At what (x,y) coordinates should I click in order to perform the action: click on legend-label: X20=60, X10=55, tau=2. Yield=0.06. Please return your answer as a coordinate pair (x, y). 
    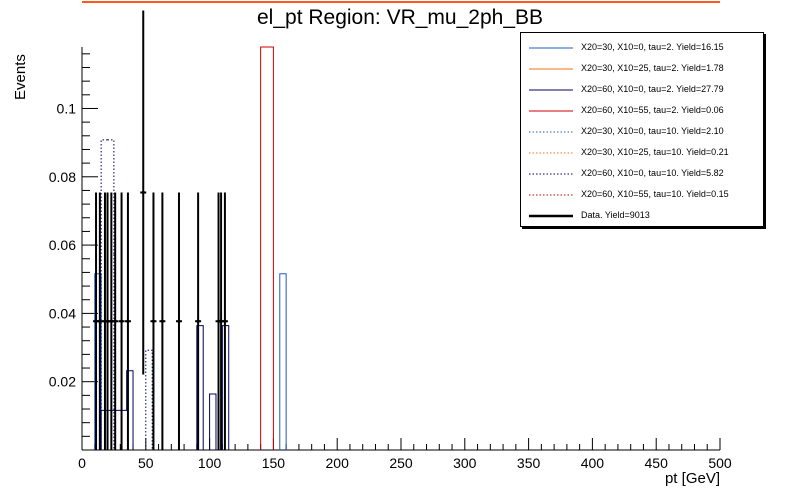
    Looking at the image, I should click on (652, 110).